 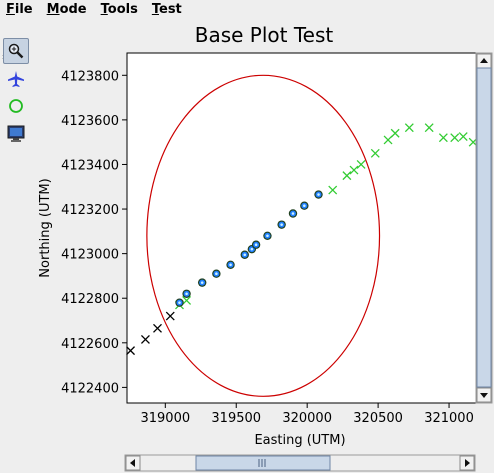 I want to click on arrow-left-icon, so click(x=132, y=463).